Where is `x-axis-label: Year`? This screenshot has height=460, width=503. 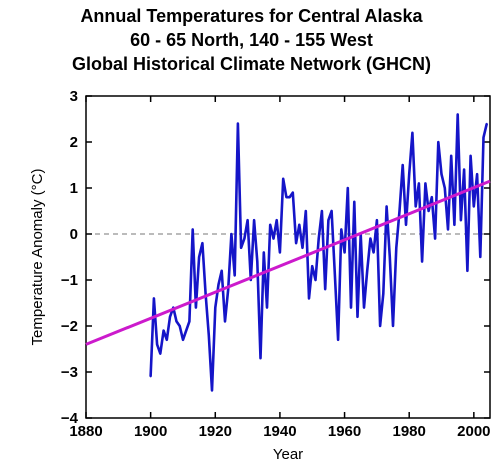 x-axis-label: Year is located at coordinates (288, 453).